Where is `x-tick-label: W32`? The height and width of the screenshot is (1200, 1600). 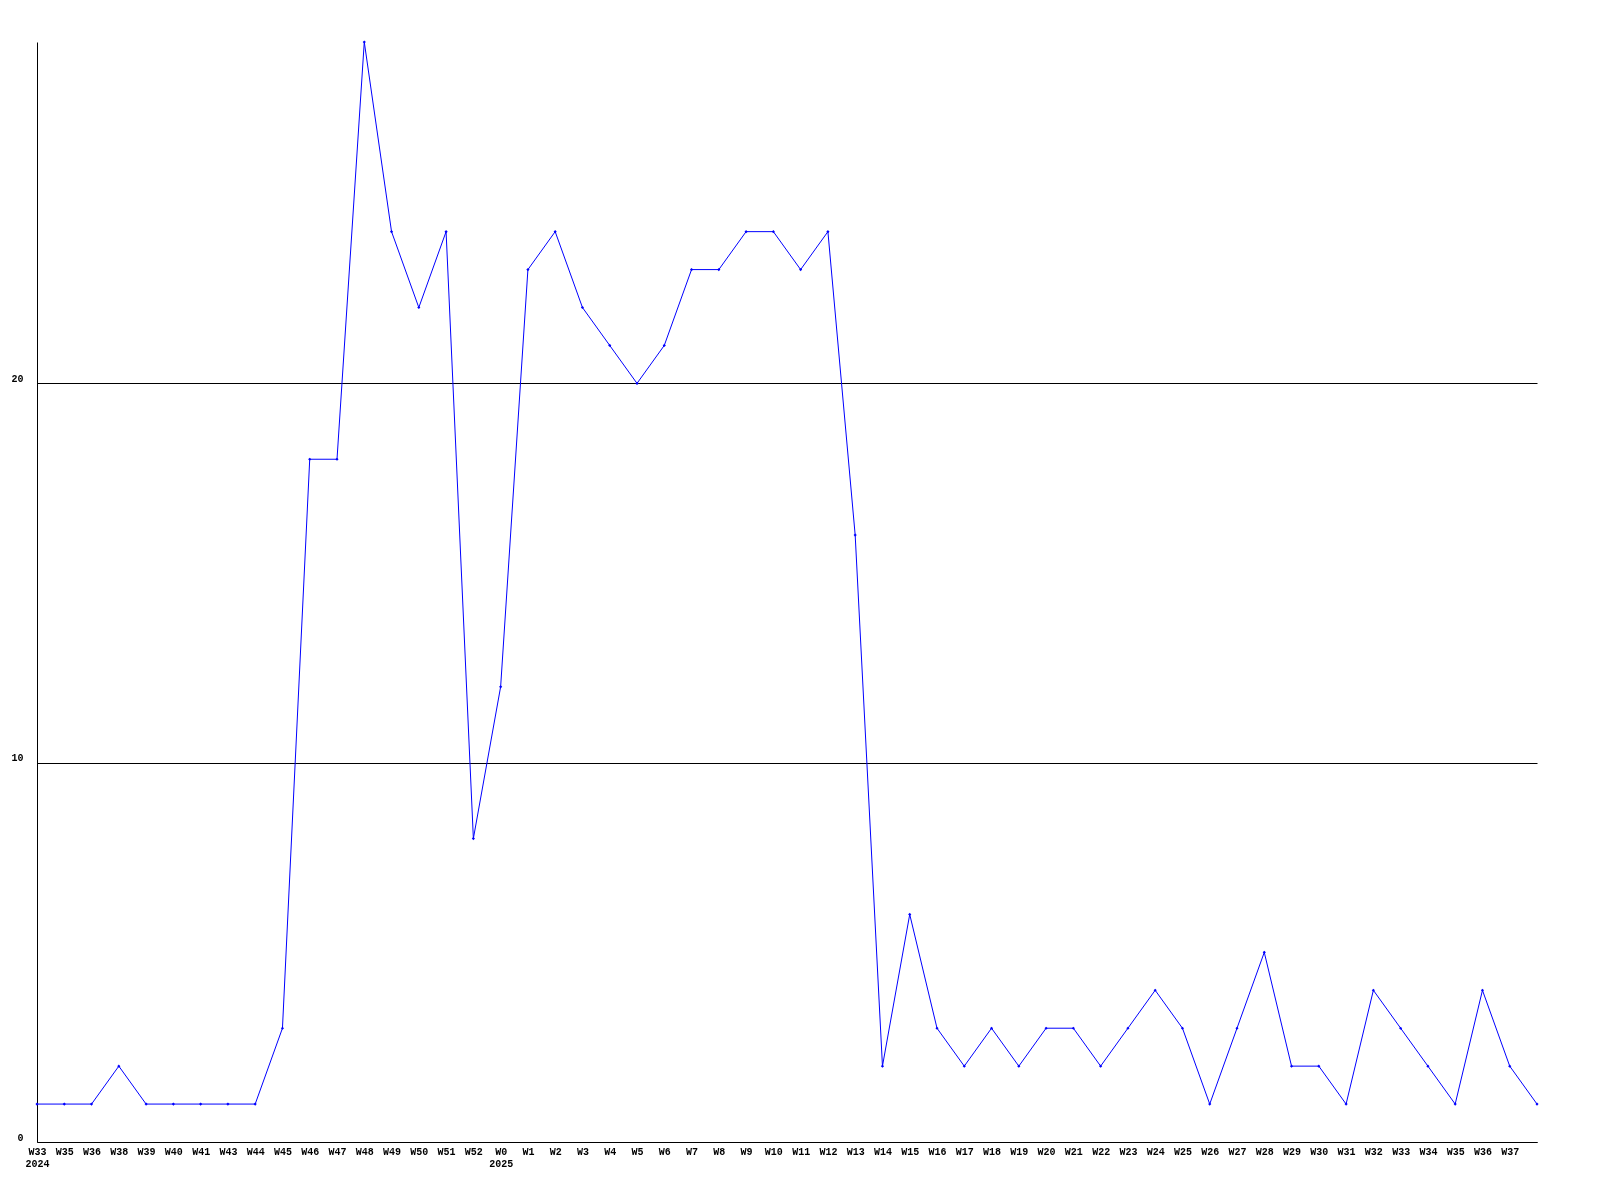 x-tick-label: W32 is located at coordinates (1373, 1152).